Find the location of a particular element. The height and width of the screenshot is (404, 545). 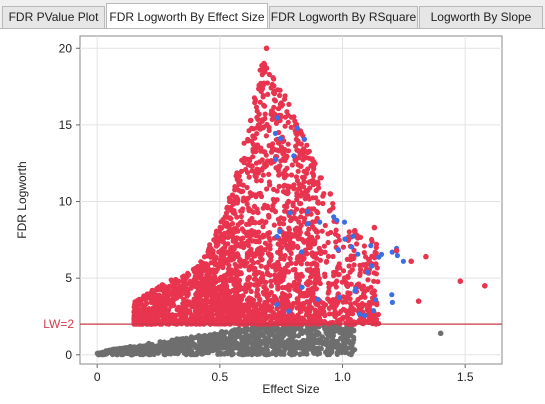

tab-logworth-by-slope: Logworth By Slope is located at coordinates (481, 17).